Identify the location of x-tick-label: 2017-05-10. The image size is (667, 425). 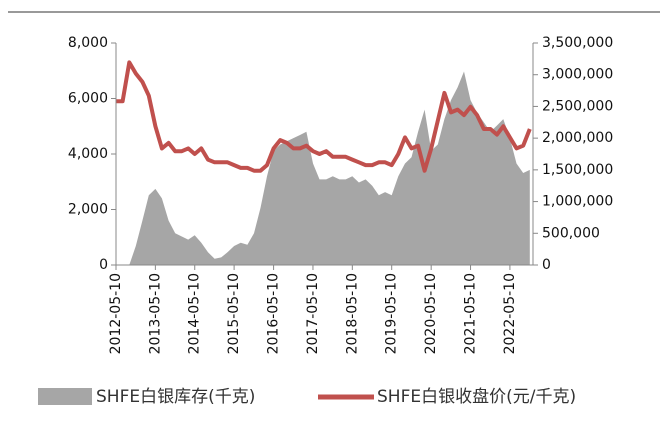
(313, 313).